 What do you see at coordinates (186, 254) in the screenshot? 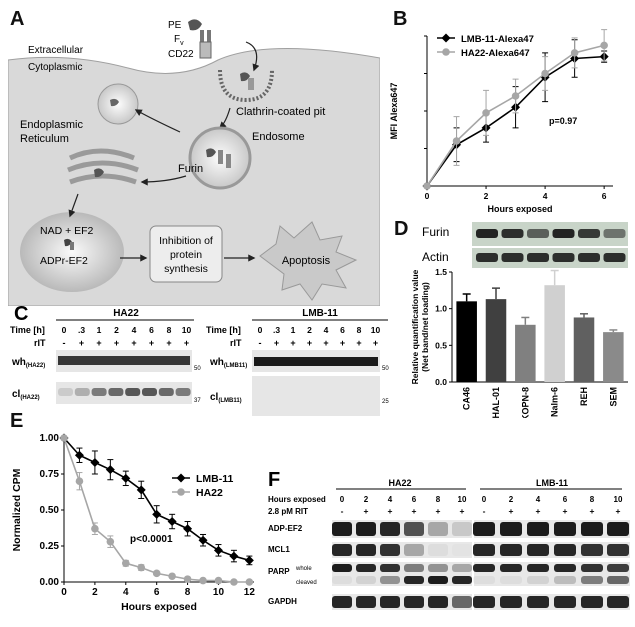
I see `inhibition-box` at bounding box center [186, 254].